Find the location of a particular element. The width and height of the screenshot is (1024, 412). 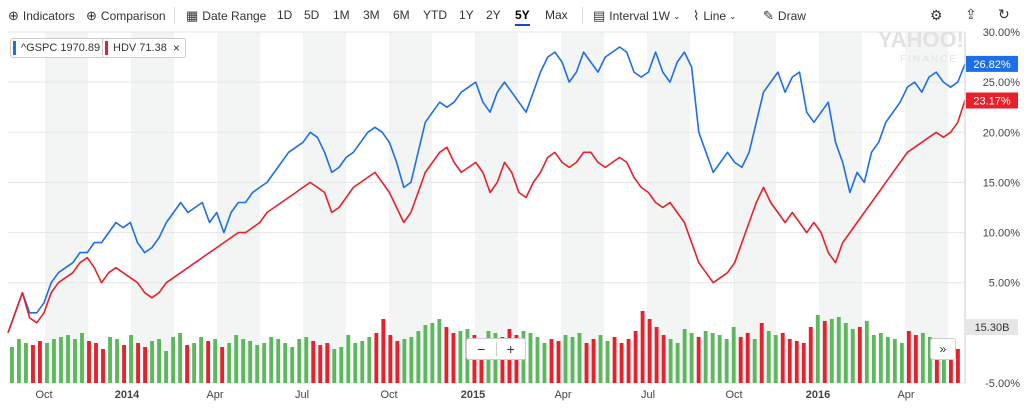

y-tick-label: 15.00% is located at coordinates (1002, 183).